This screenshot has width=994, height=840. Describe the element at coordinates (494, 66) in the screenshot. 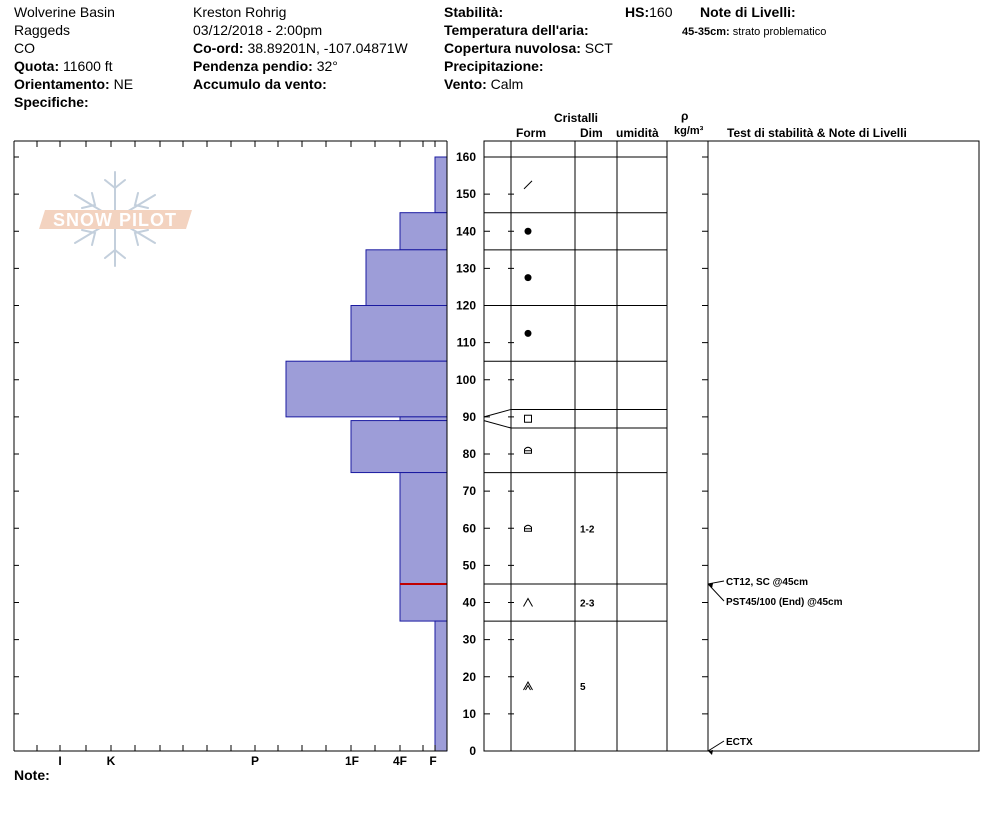

I see `precip-label: Precipitazione:` at that location.